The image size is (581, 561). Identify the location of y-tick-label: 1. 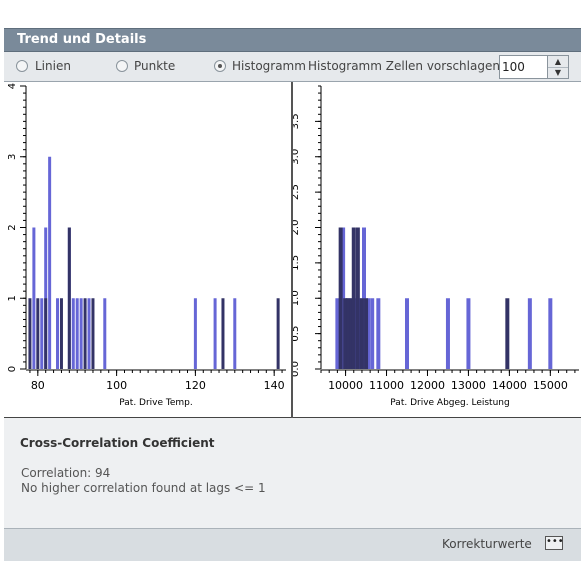
(12, 298).